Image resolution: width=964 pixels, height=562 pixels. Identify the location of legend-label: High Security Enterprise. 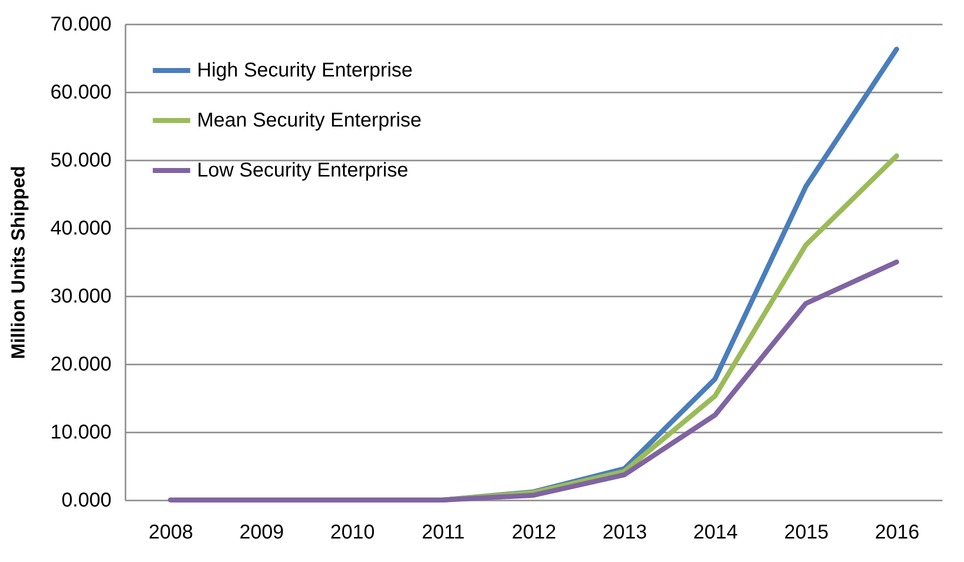
(305, 71).